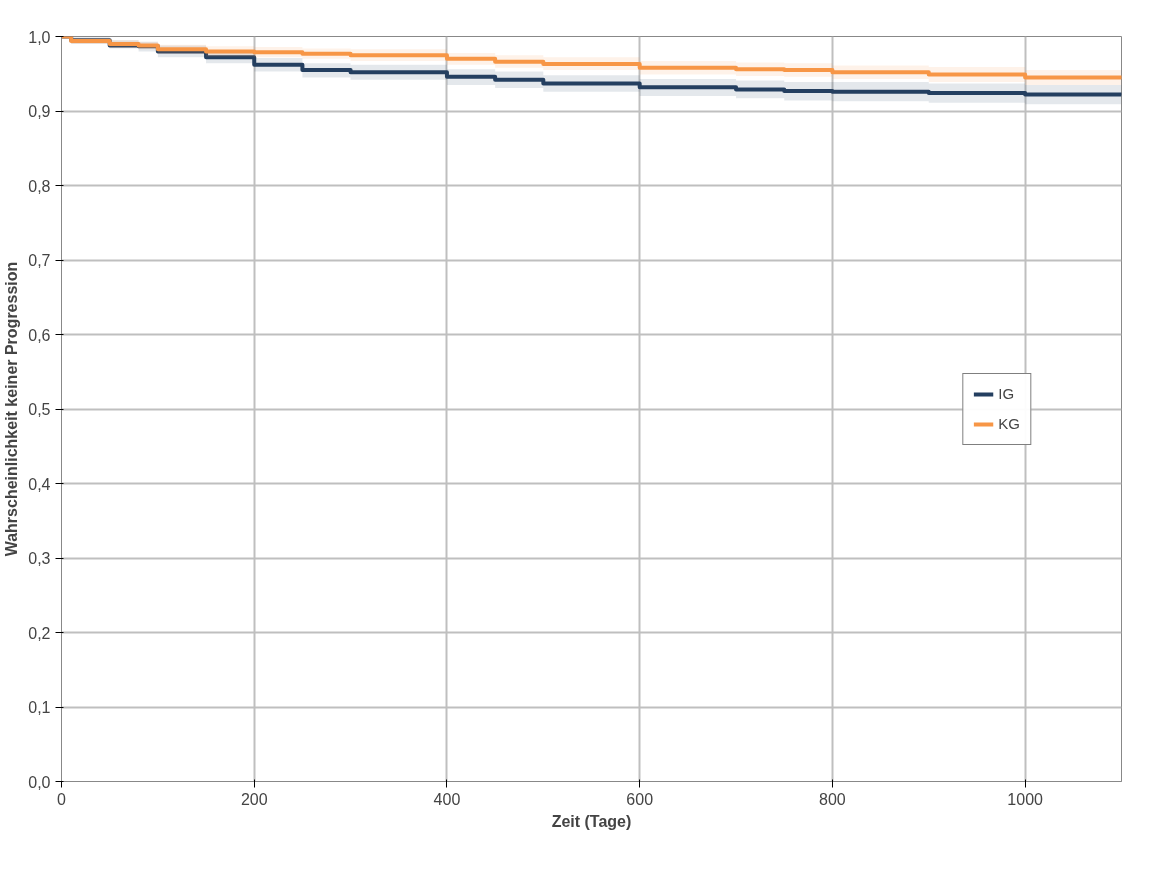  What do you see at coordinates (254, 799) in the screenshot?
I see `x-tick-label: 200` at bounding box center [254, 799].